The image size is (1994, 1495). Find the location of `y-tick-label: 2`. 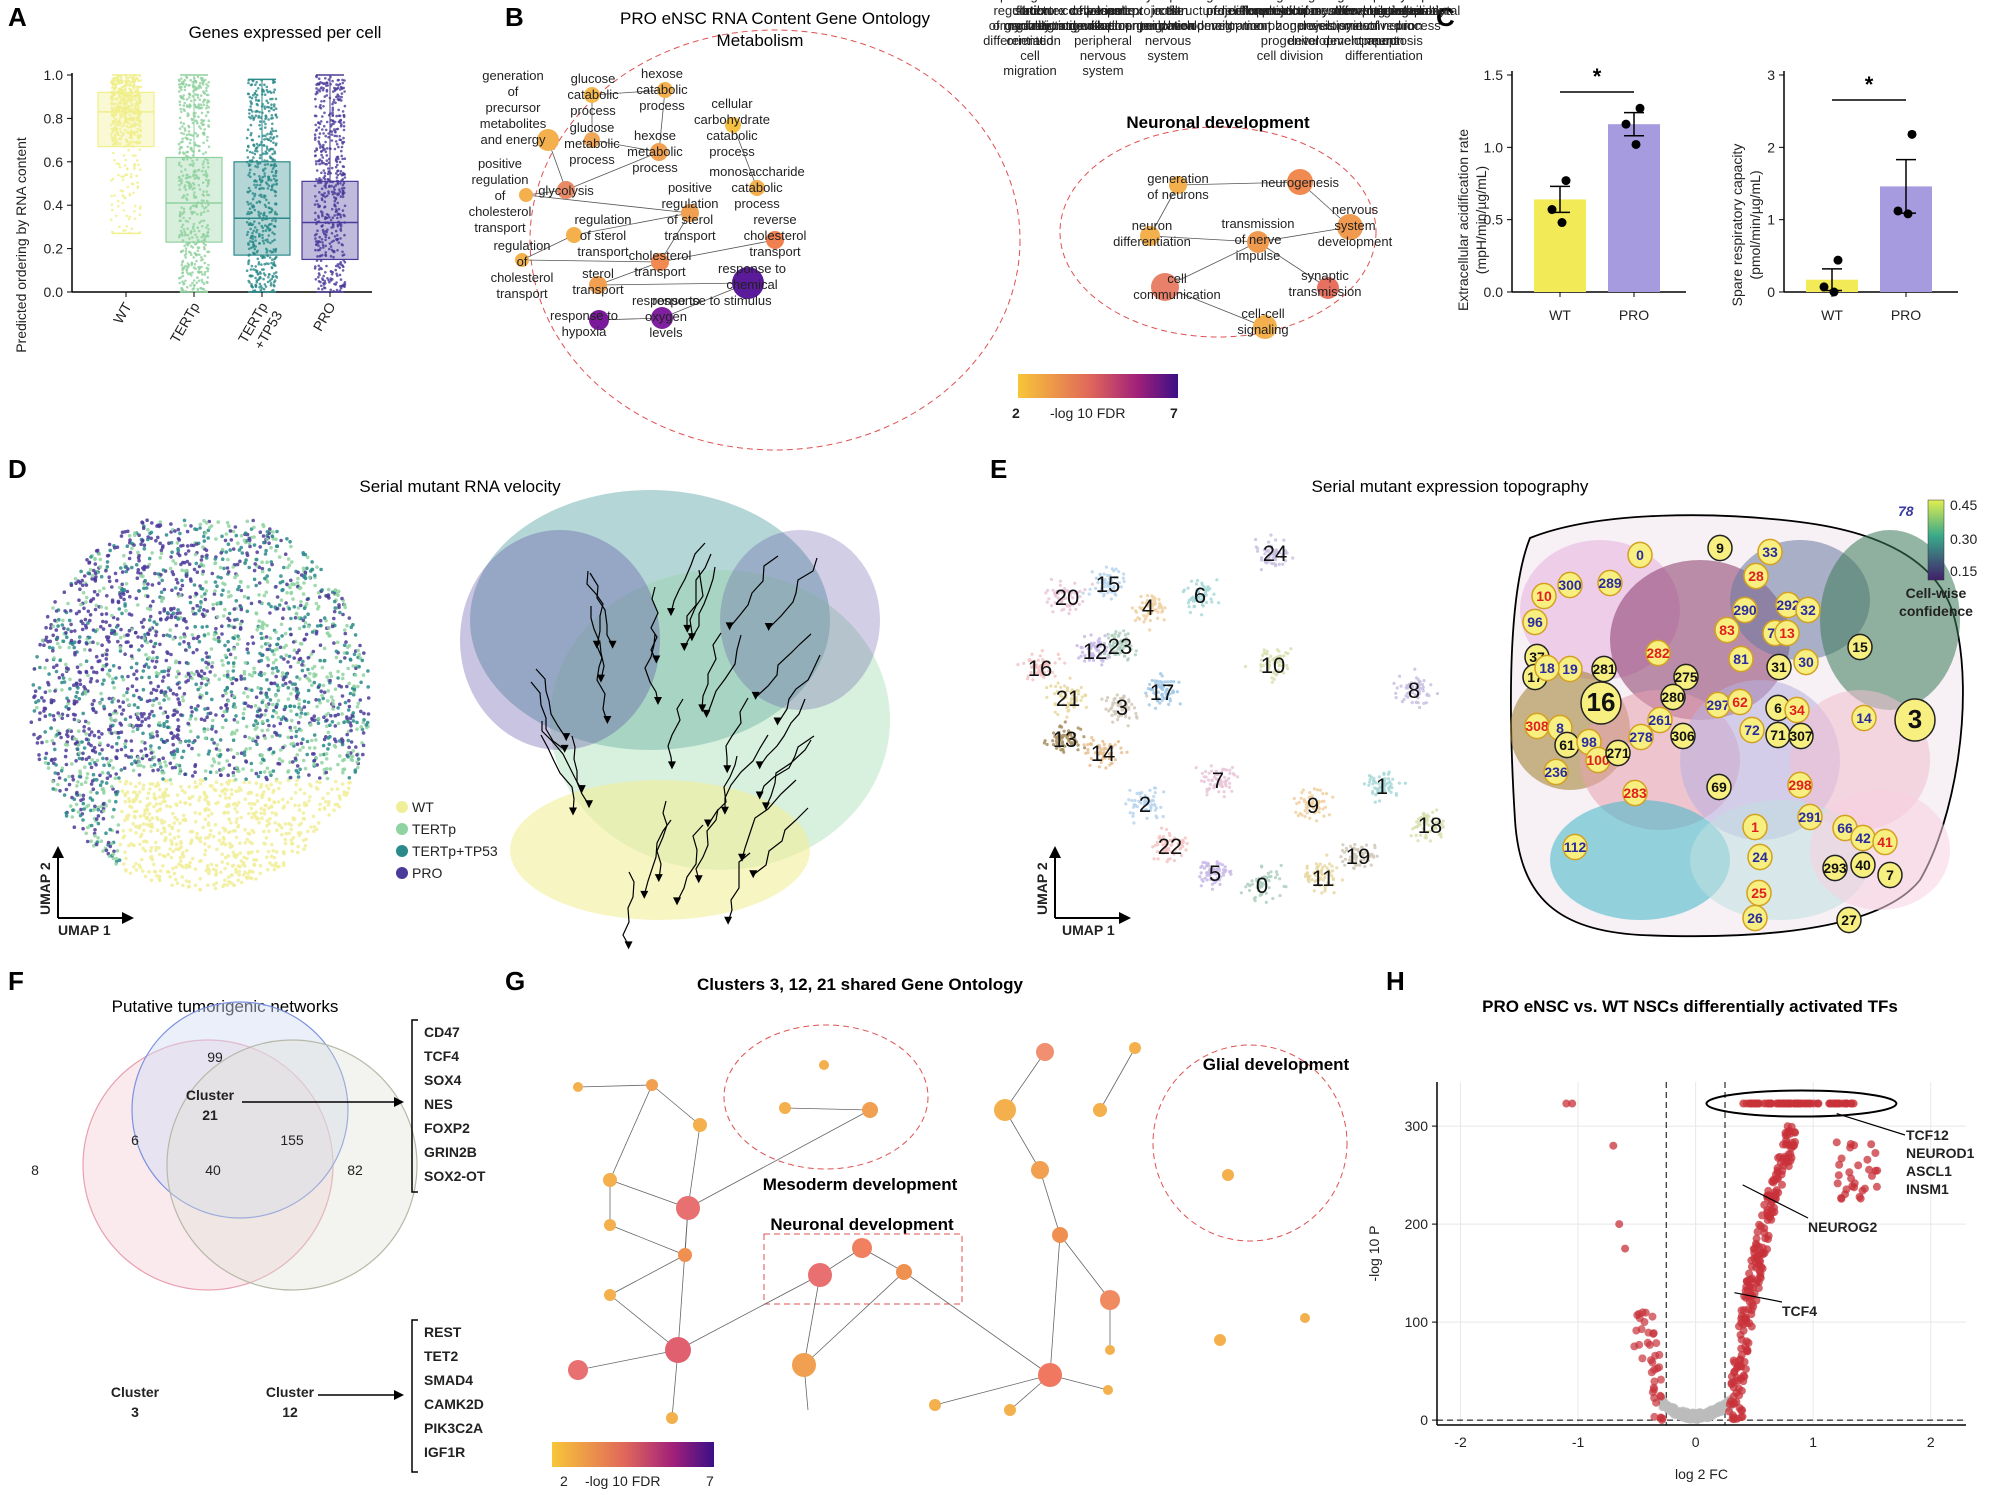

y-tick-label: 2 is located at coordinates (1771, 147).